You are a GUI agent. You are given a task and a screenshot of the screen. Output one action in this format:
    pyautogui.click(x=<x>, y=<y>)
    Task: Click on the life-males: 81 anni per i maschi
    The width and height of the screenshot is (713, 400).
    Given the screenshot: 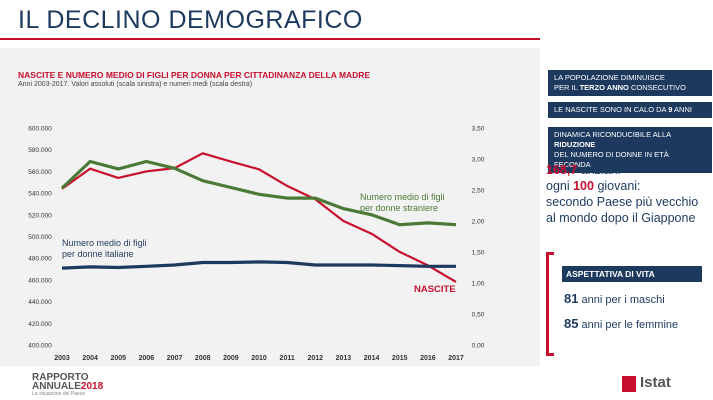 What is the action you would take?
    pyautogui.click(x=614, y=298)
    